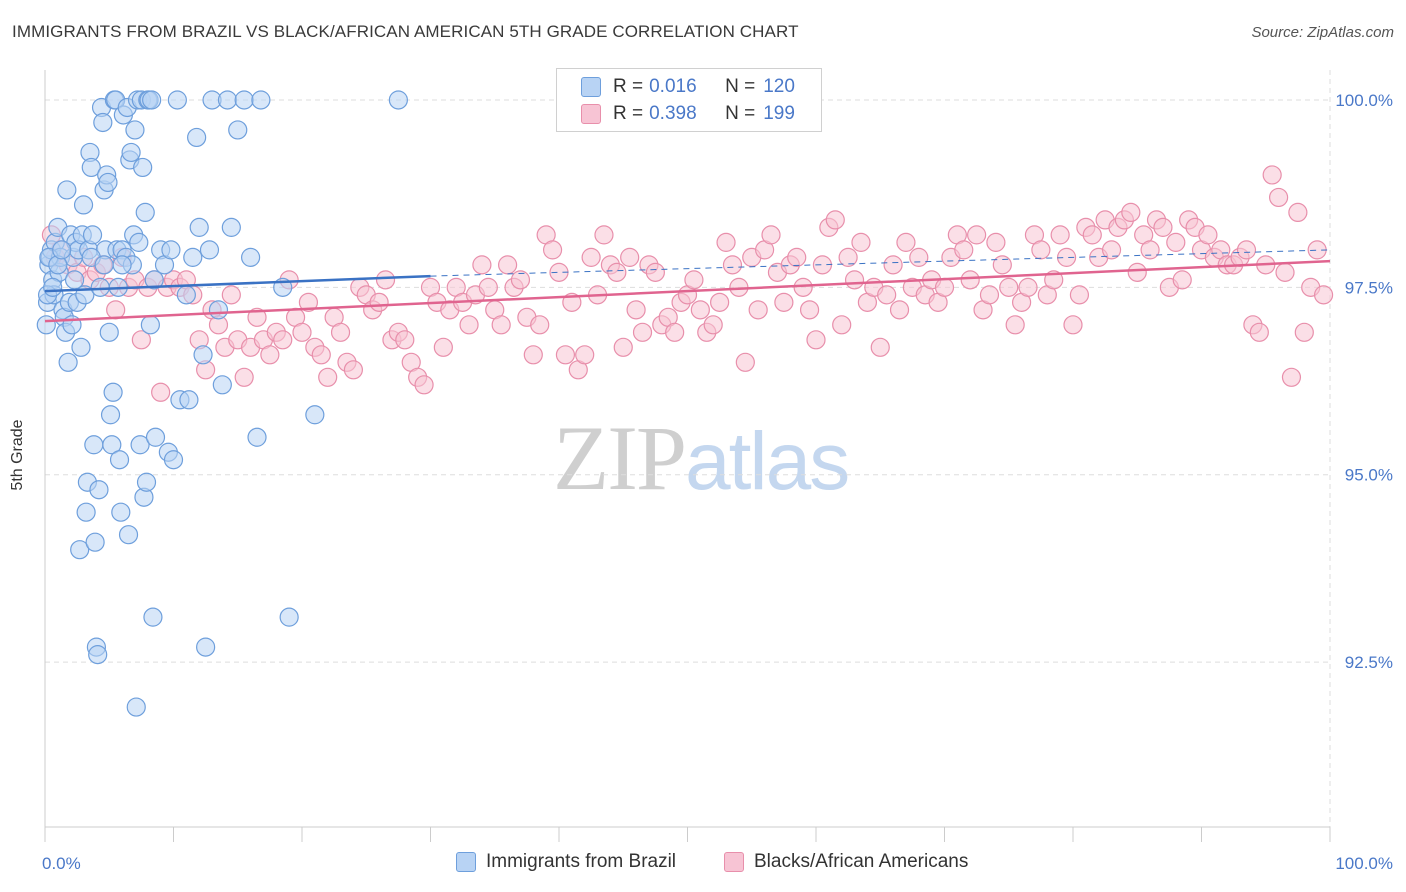 The width and height of the screenshot is (1406, 892). Describe the element at coordinates (1369, 475) in the screenshot. I see `y-tick-label: 95.0%` at that location.